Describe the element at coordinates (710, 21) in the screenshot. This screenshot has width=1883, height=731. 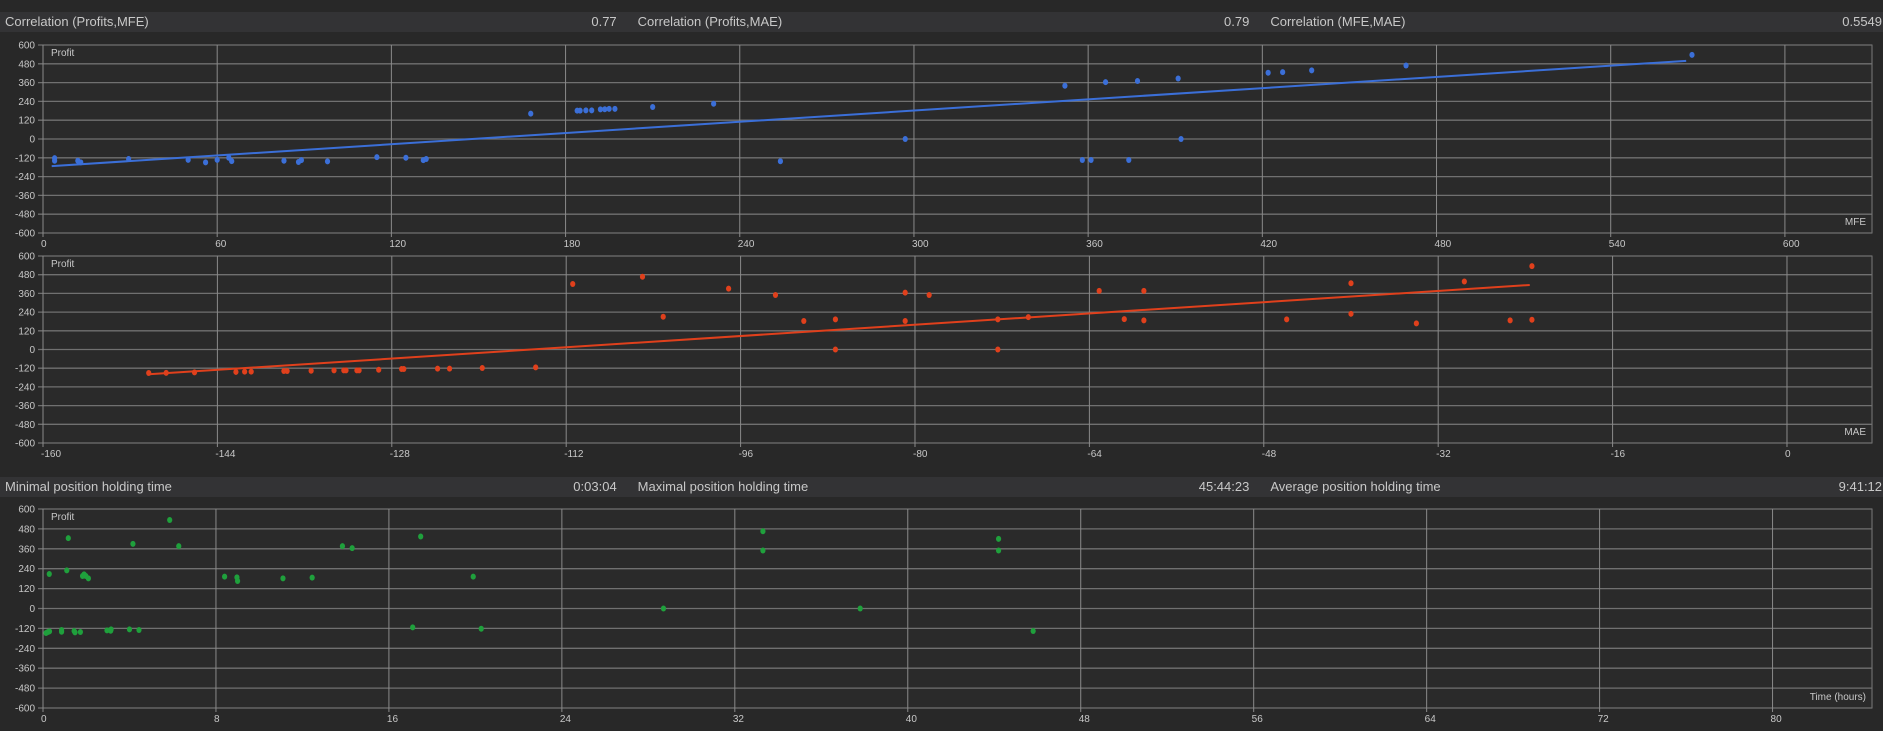
I see `stat-label: Correlation (Profits,MAE)` at that location.